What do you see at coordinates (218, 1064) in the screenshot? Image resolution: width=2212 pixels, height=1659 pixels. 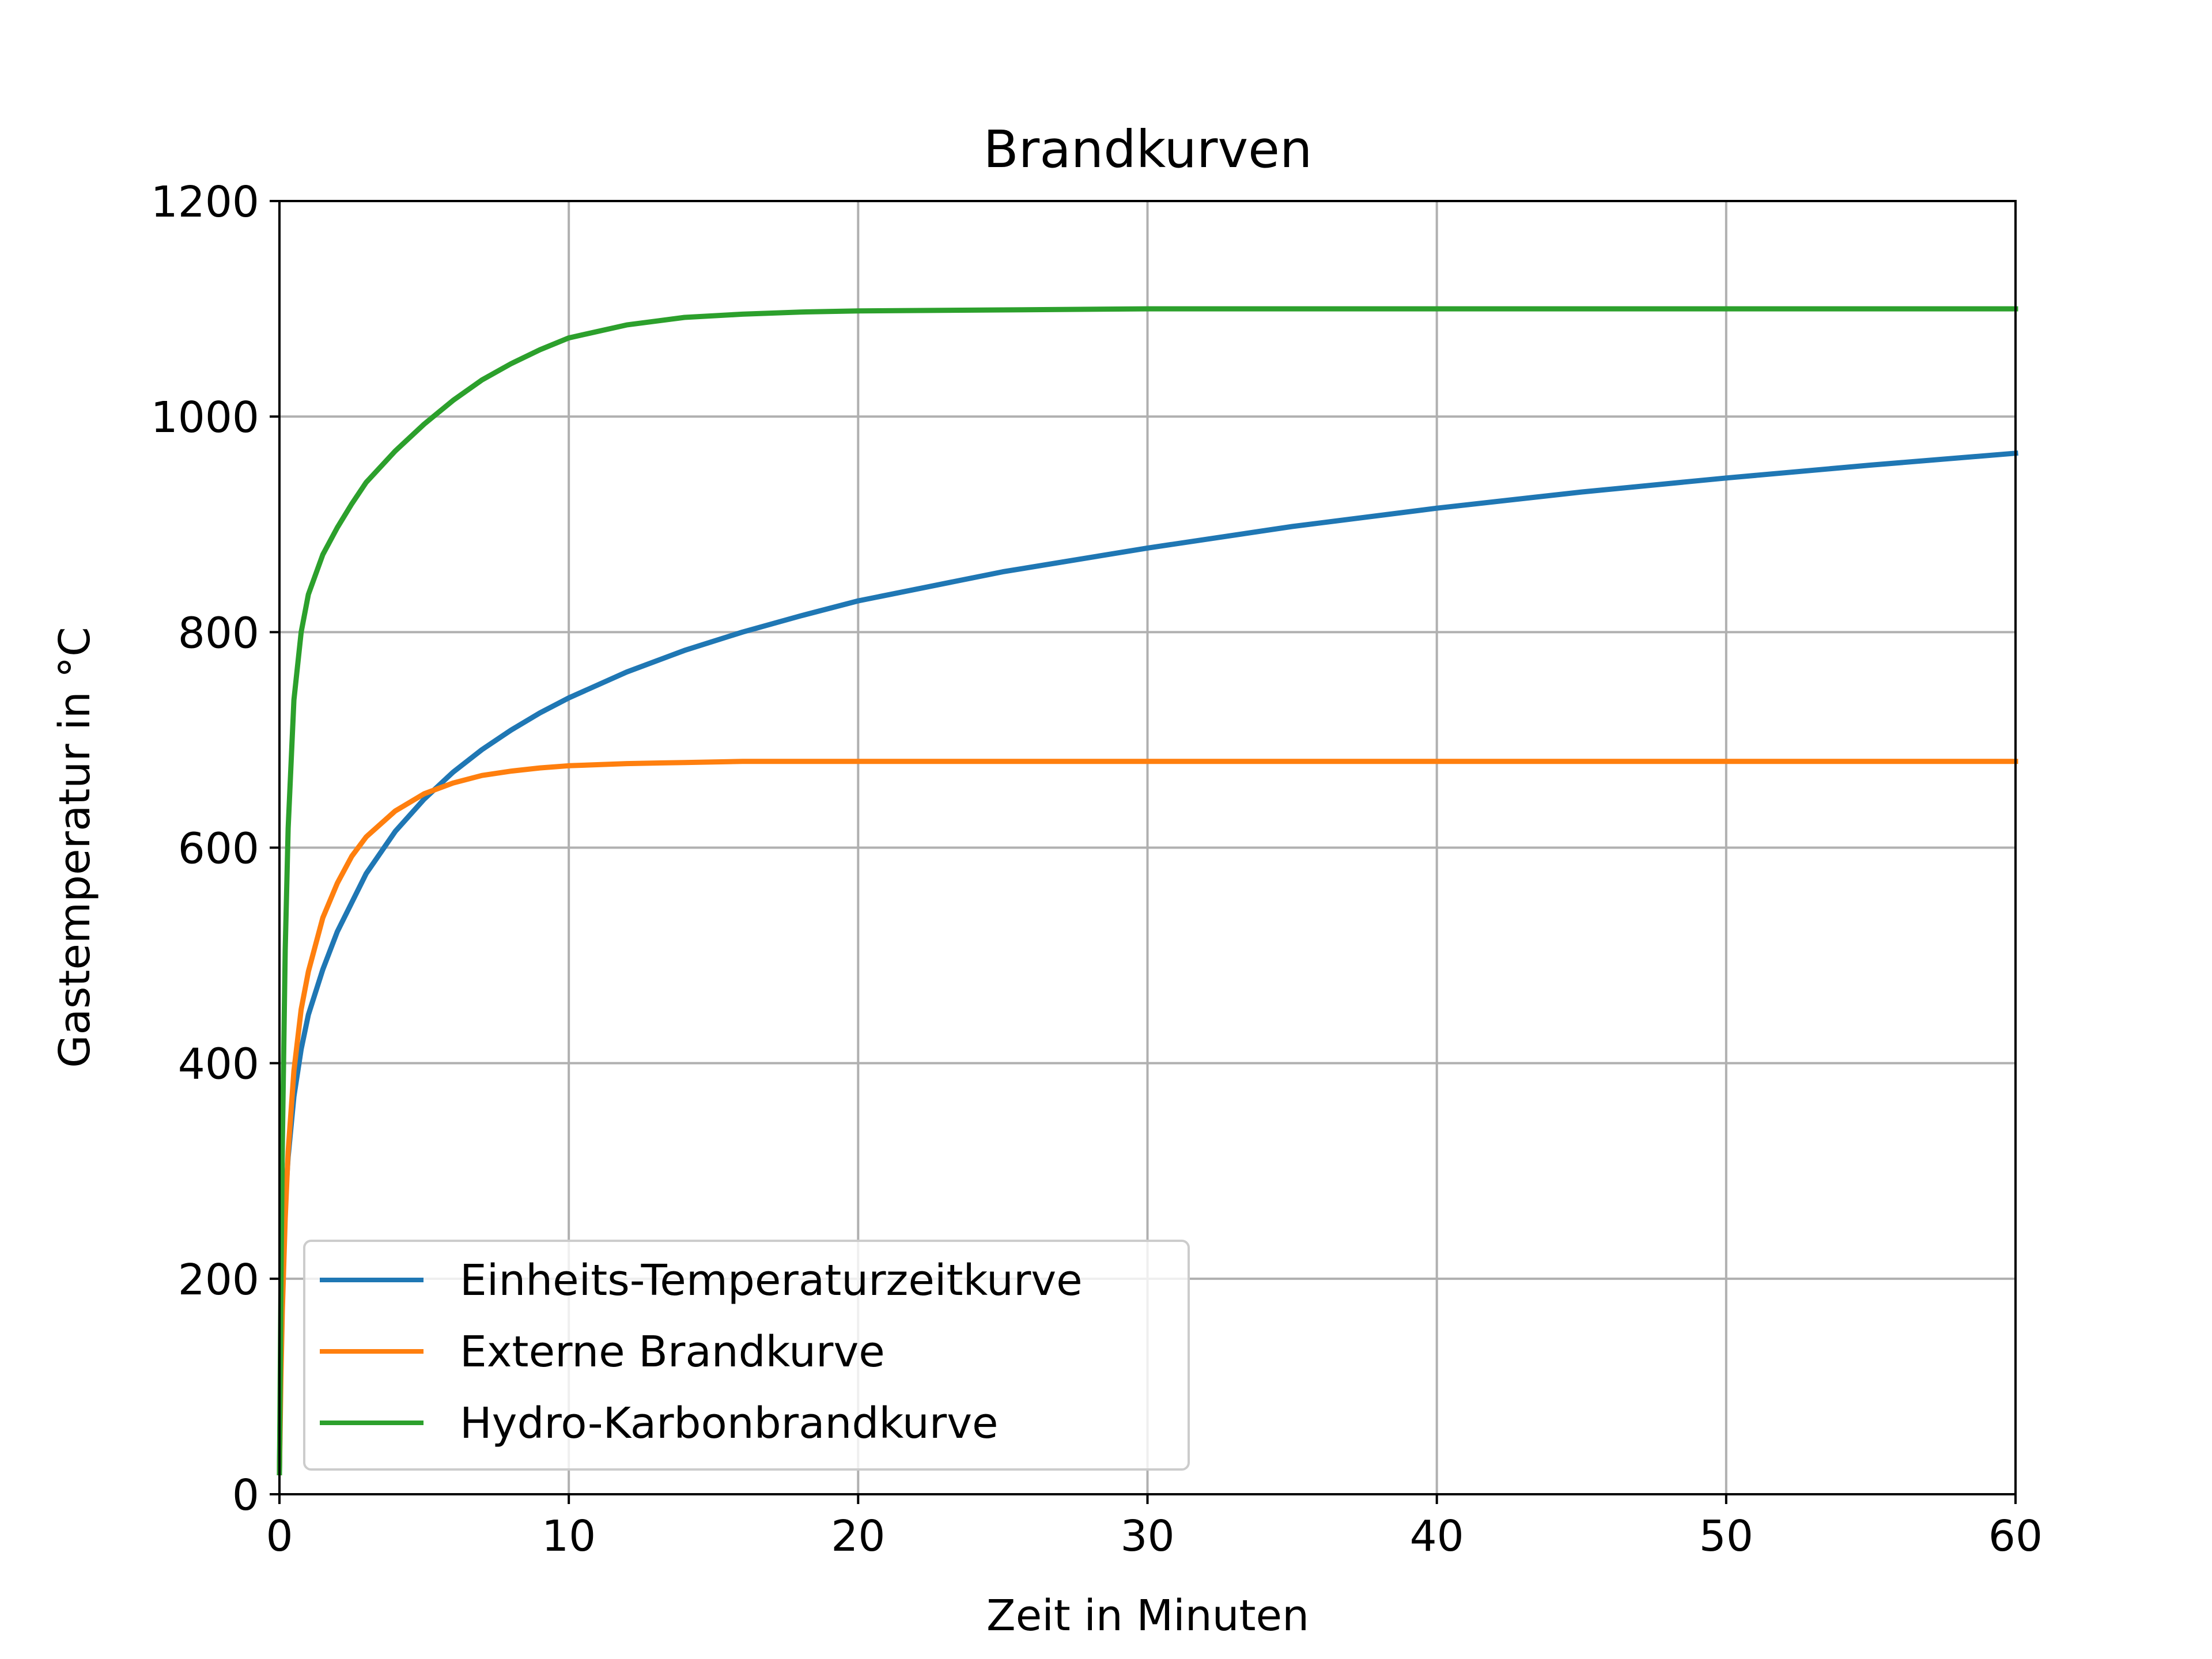 I see `y-tick-label: 400` at bounding box center [218, 1064].